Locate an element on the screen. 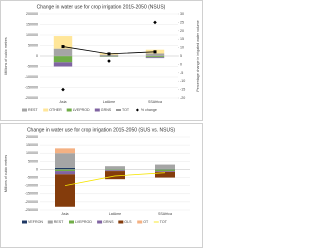 This screenshot has width=320, height=248. legend-label: OTHER is located at coordinates (55, 110).